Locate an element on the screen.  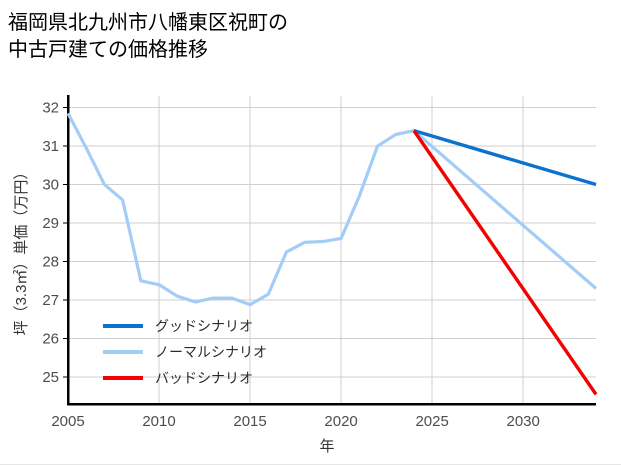
legend-label: グッドシナリオ is located at coordinates (204, 326).